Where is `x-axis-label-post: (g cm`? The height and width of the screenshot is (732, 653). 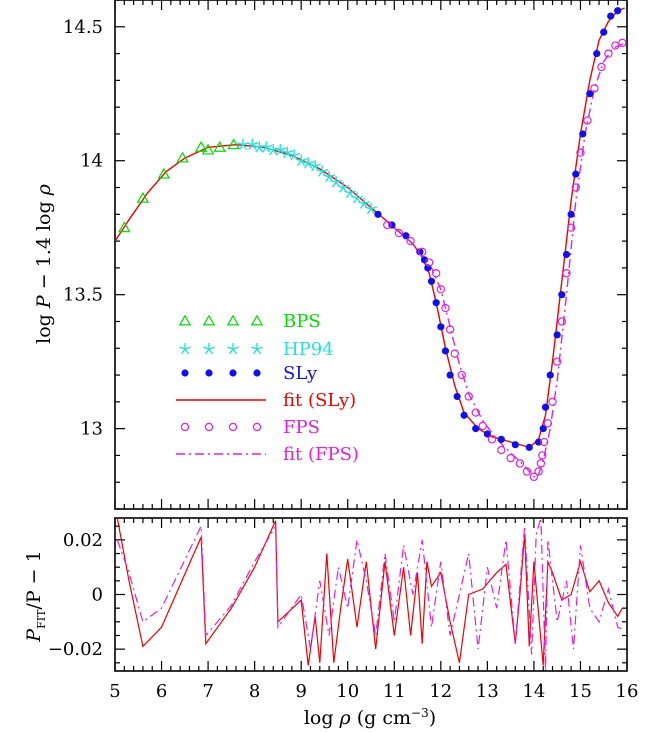 x-axis-label-post: (g cm is located at coordinates (381, 718).